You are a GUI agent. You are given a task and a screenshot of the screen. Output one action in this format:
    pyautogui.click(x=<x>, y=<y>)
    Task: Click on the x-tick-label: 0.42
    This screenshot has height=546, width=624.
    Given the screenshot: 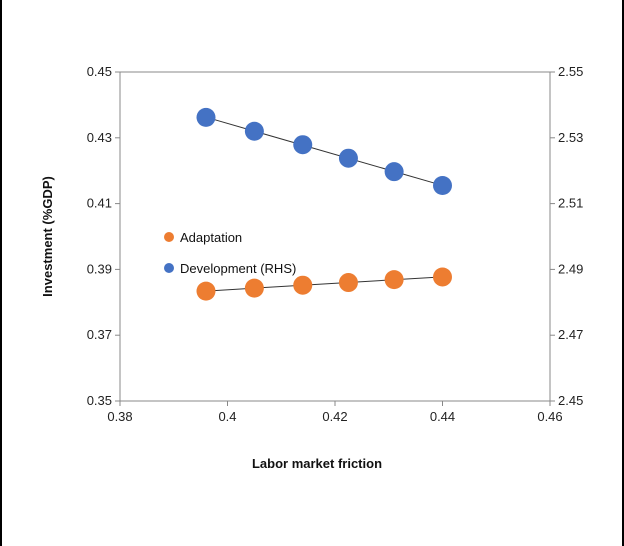 What is the action you would take?
    pyautogui.click(x=334, y=416)
    